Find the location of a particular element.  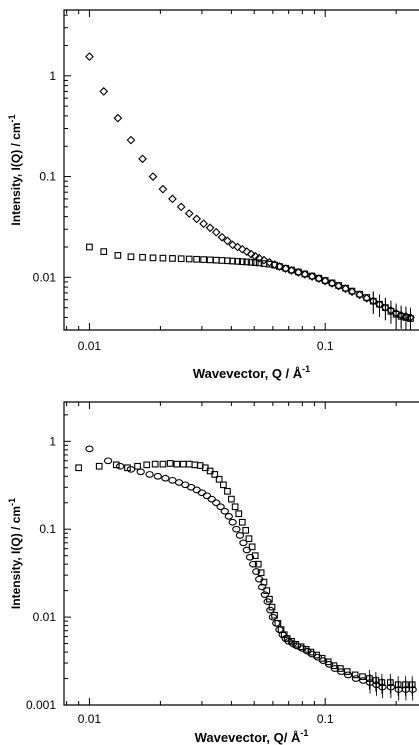

x-tick-label: 0.01 is located at coordinates (90, 719).